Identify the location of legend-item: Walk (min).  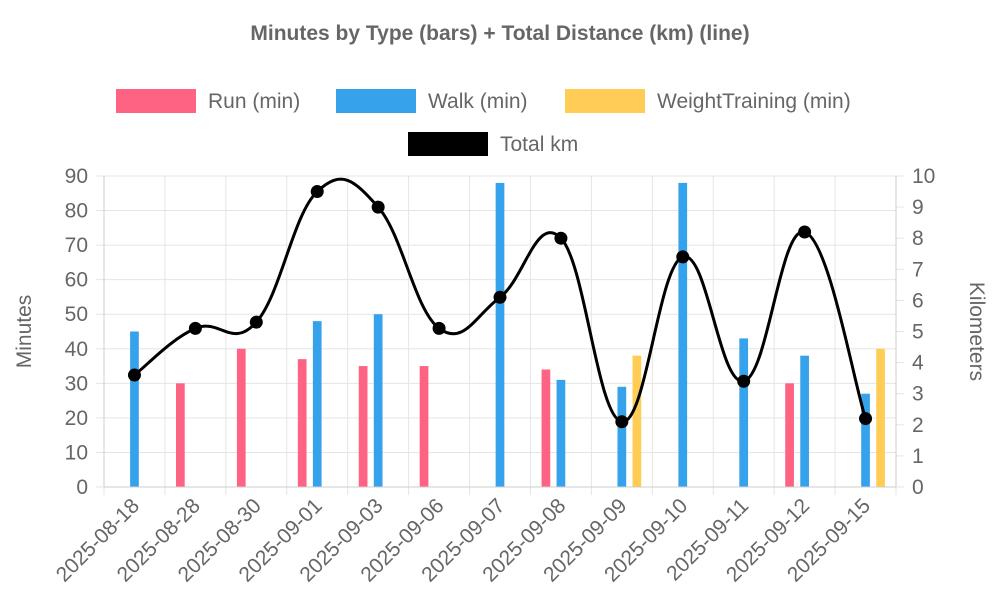
(432, 101).